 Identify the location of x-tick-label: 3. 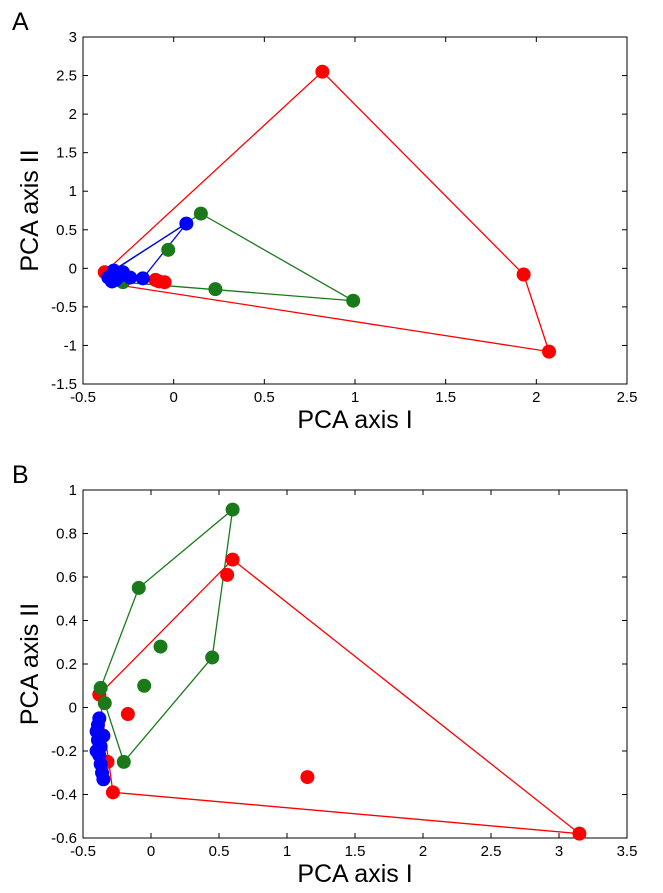
(559, 851).